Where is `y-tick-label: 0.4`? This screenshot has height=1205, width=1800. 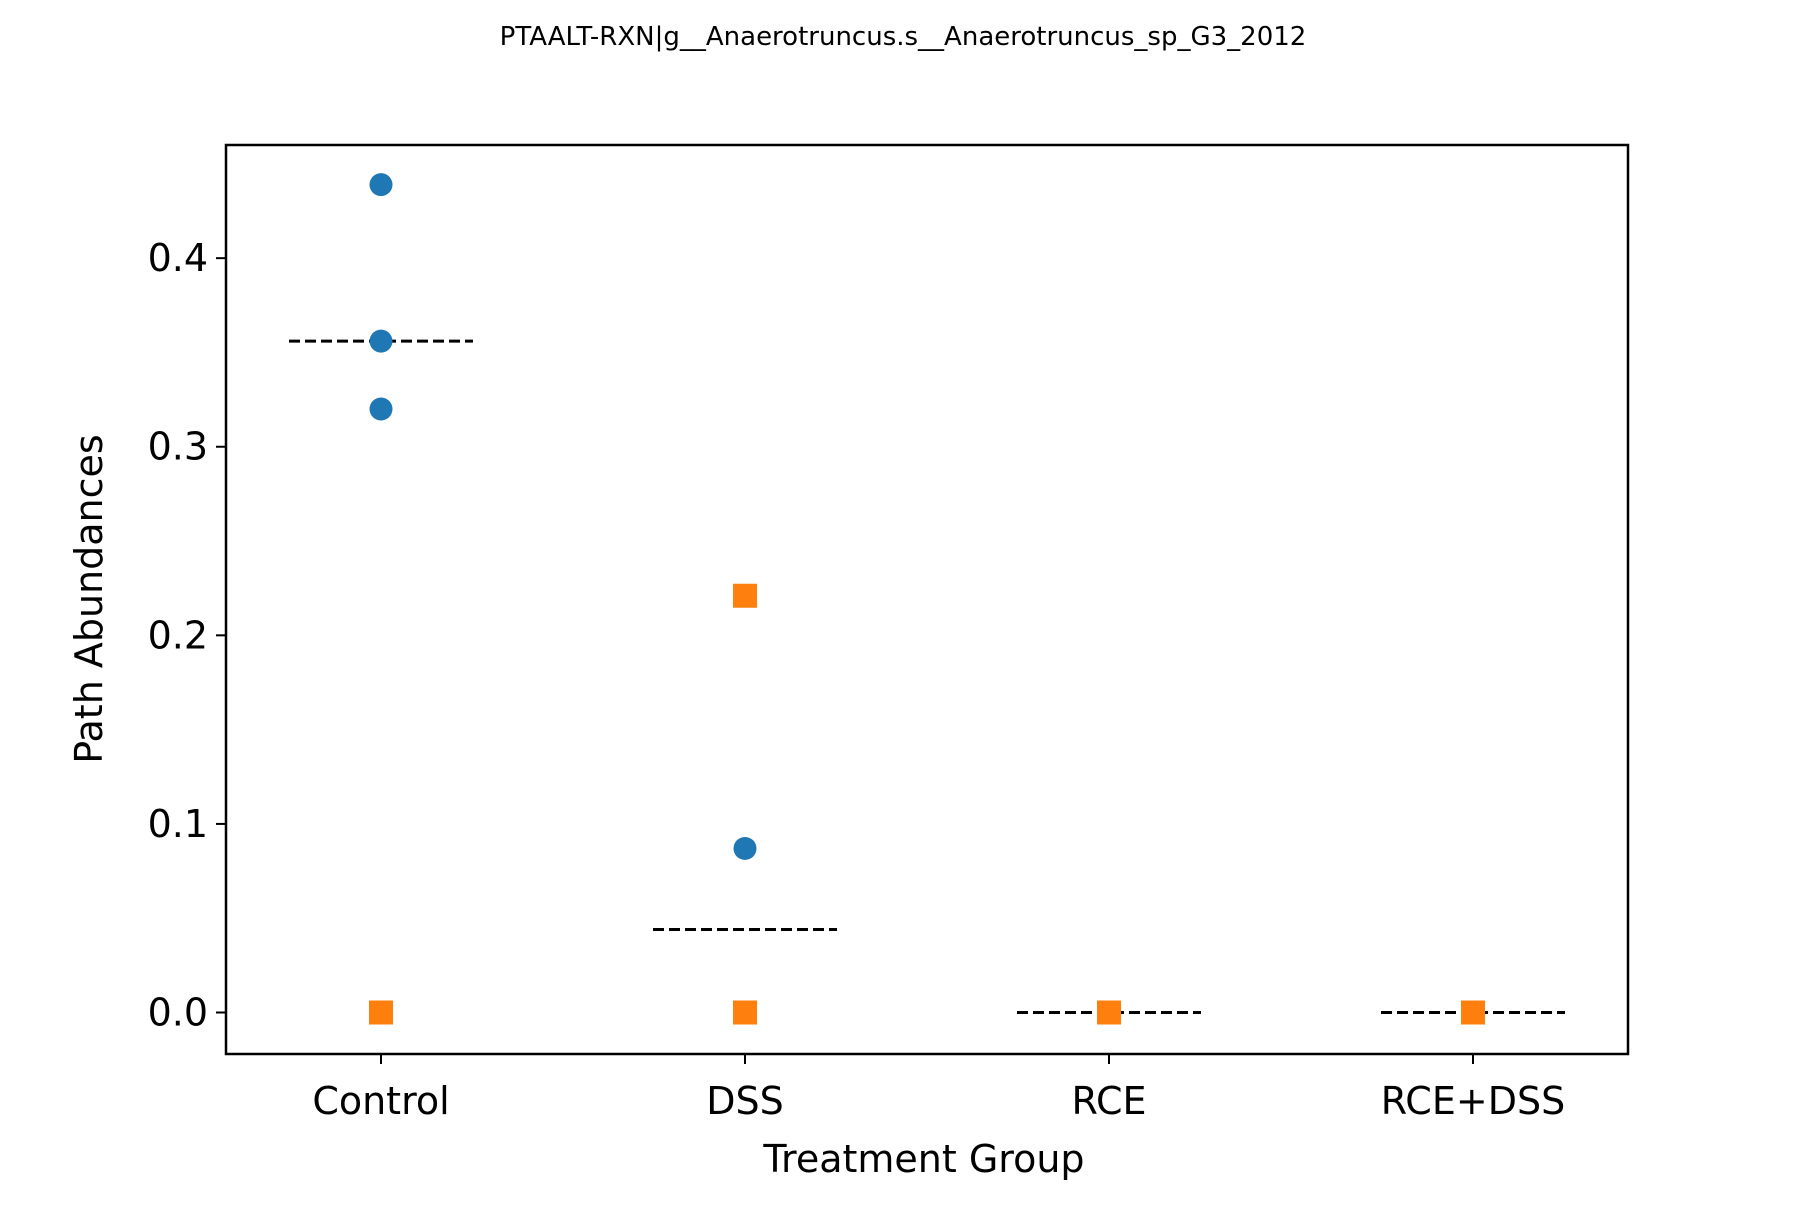 y-tick-label: 0.4 is located at coordinates (178, 258).